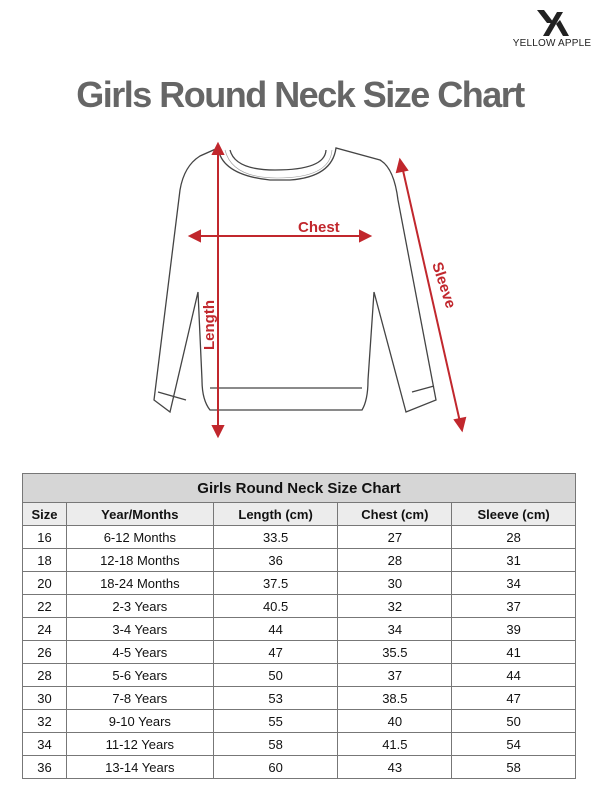 This screenshot has height=800, width=600. Describe the element at coordinates (395, 721) in the screenshot. I see `table-cell: 40` at that location.